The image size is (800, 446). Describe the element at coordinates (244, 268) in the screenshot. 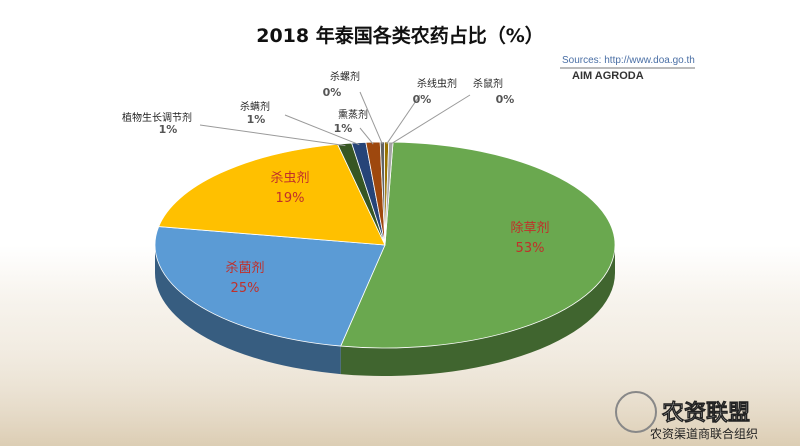

I see `label-fungicide: 杀菌剂` at that location.